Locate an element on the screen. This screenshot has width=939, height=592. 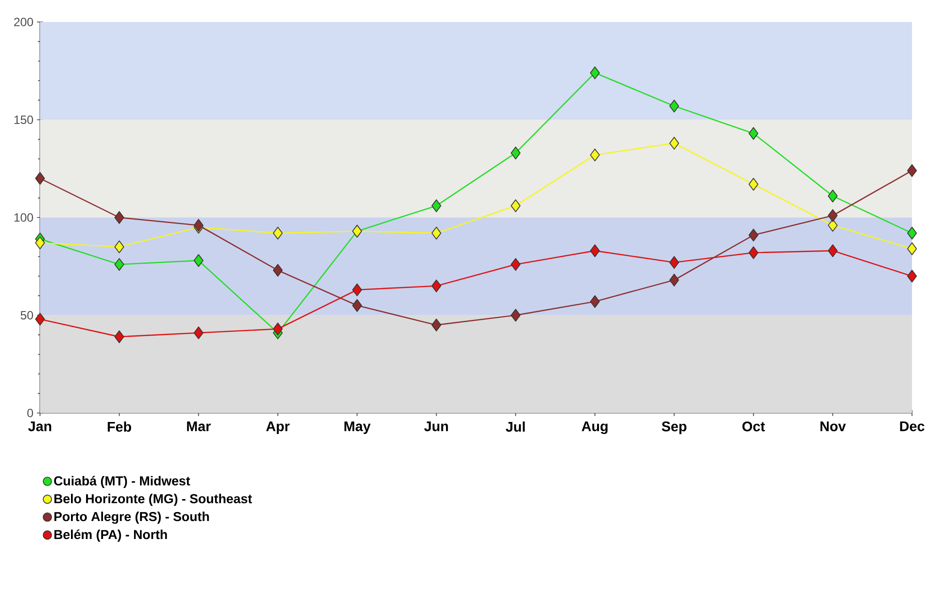
x-tick-label: Nov is located at coordinates (833, 427).